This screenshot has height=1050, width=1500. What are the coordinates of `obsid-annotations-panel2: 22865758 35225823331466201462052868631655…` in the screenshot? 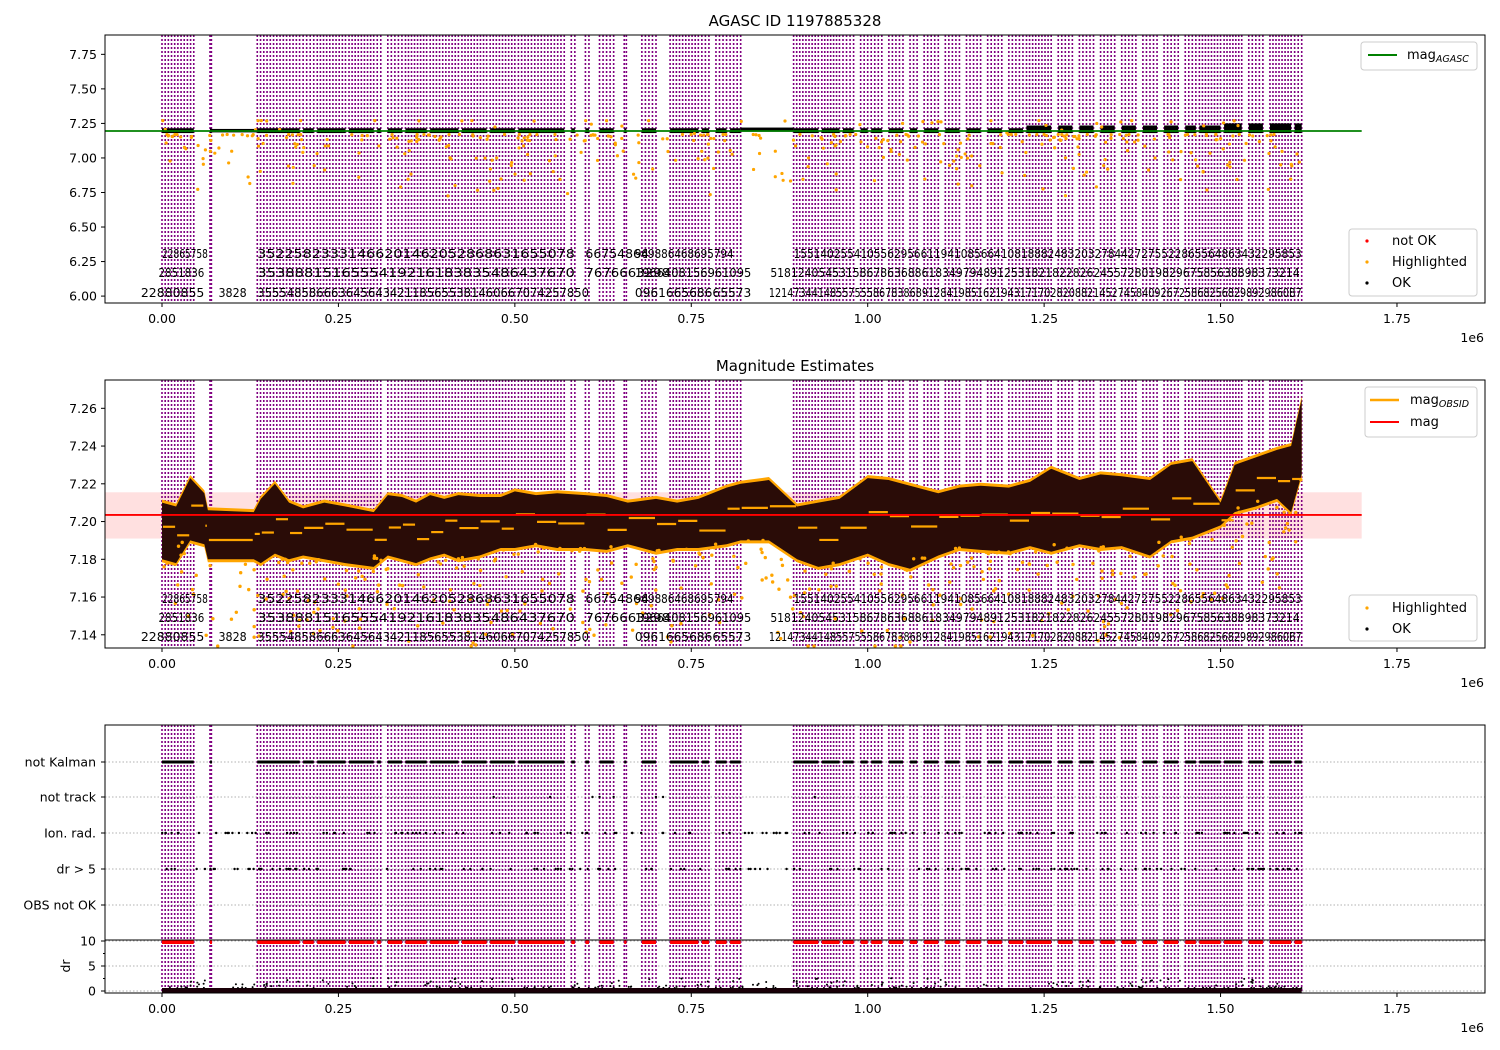 It's located at (721, 617).